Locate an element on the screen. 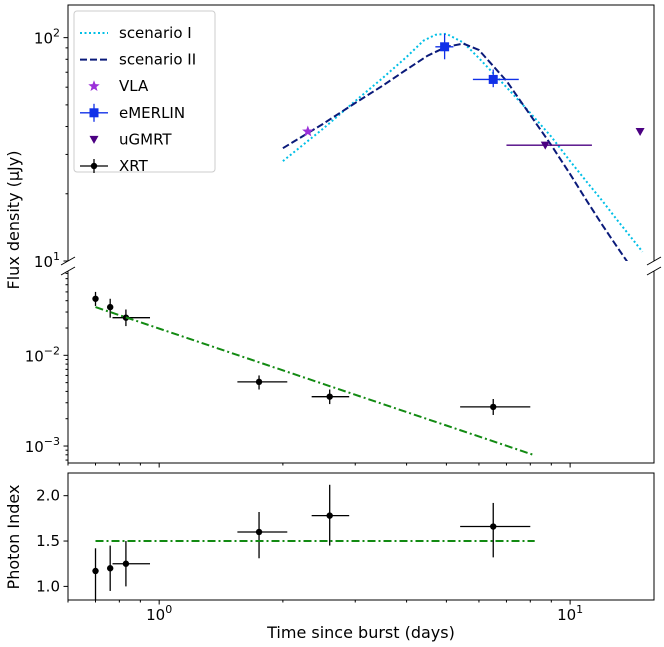 This screenshot has width=664, height=647. legend-marker-xrt is located at coordinates (94, 166).